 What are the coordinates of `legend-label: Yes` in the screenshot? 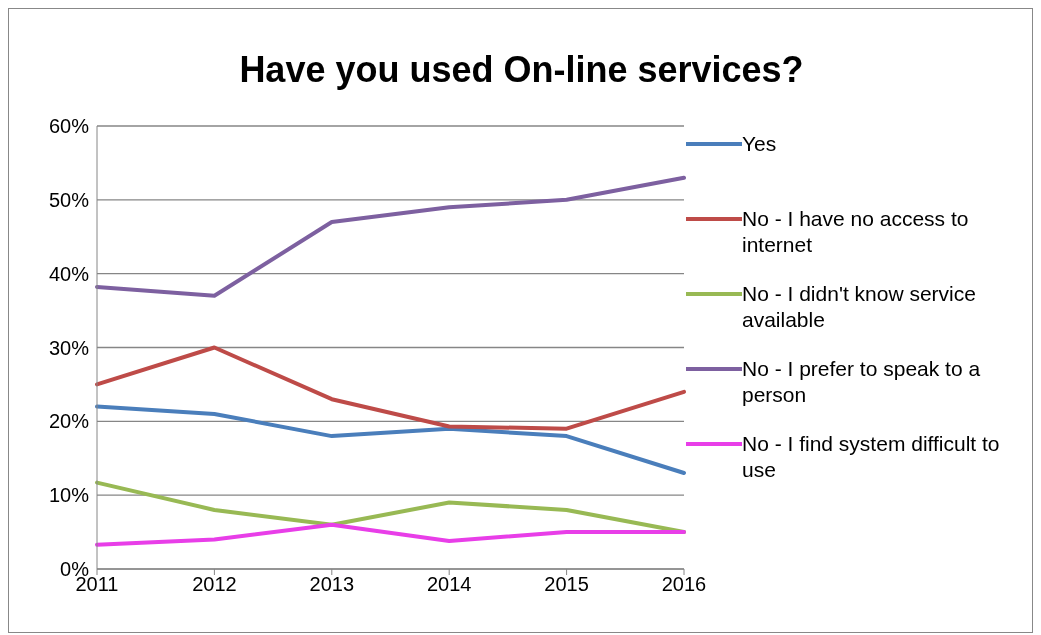 It's located at (759, 143).